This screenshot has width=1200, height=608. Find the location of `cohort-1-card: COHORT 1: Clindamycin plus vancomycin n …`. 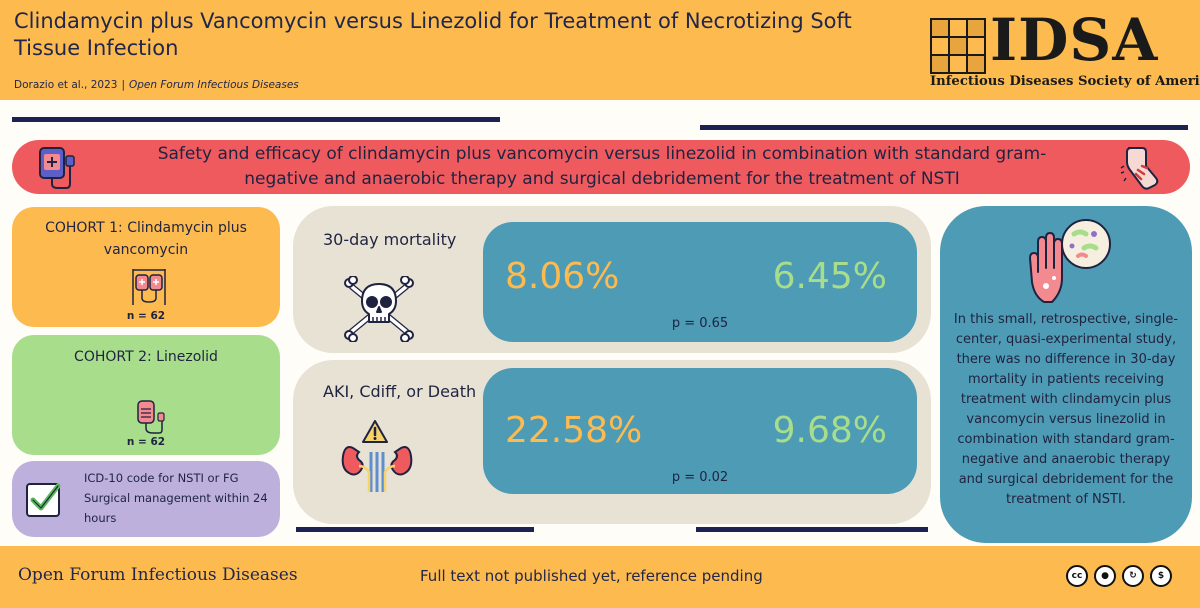

cohort-1-card: COHORT 1: Clindamycin plus vancomycin n … is located at coordinates (146, 267).